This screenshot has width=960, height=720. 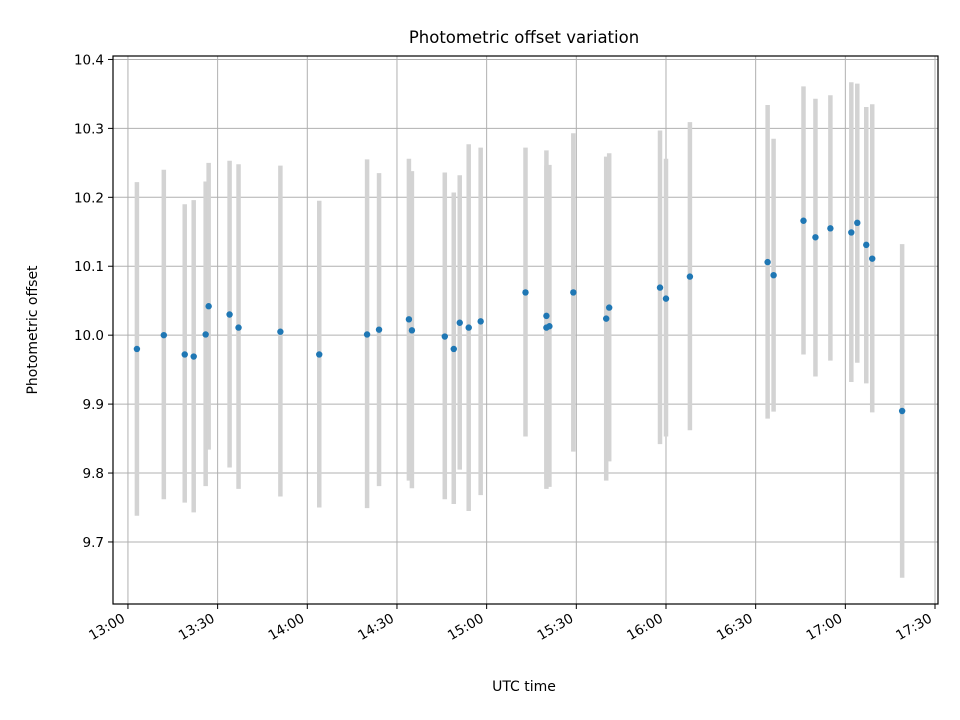 I want to click on y-tick-label: 10.0, so click(x=89, y=336).